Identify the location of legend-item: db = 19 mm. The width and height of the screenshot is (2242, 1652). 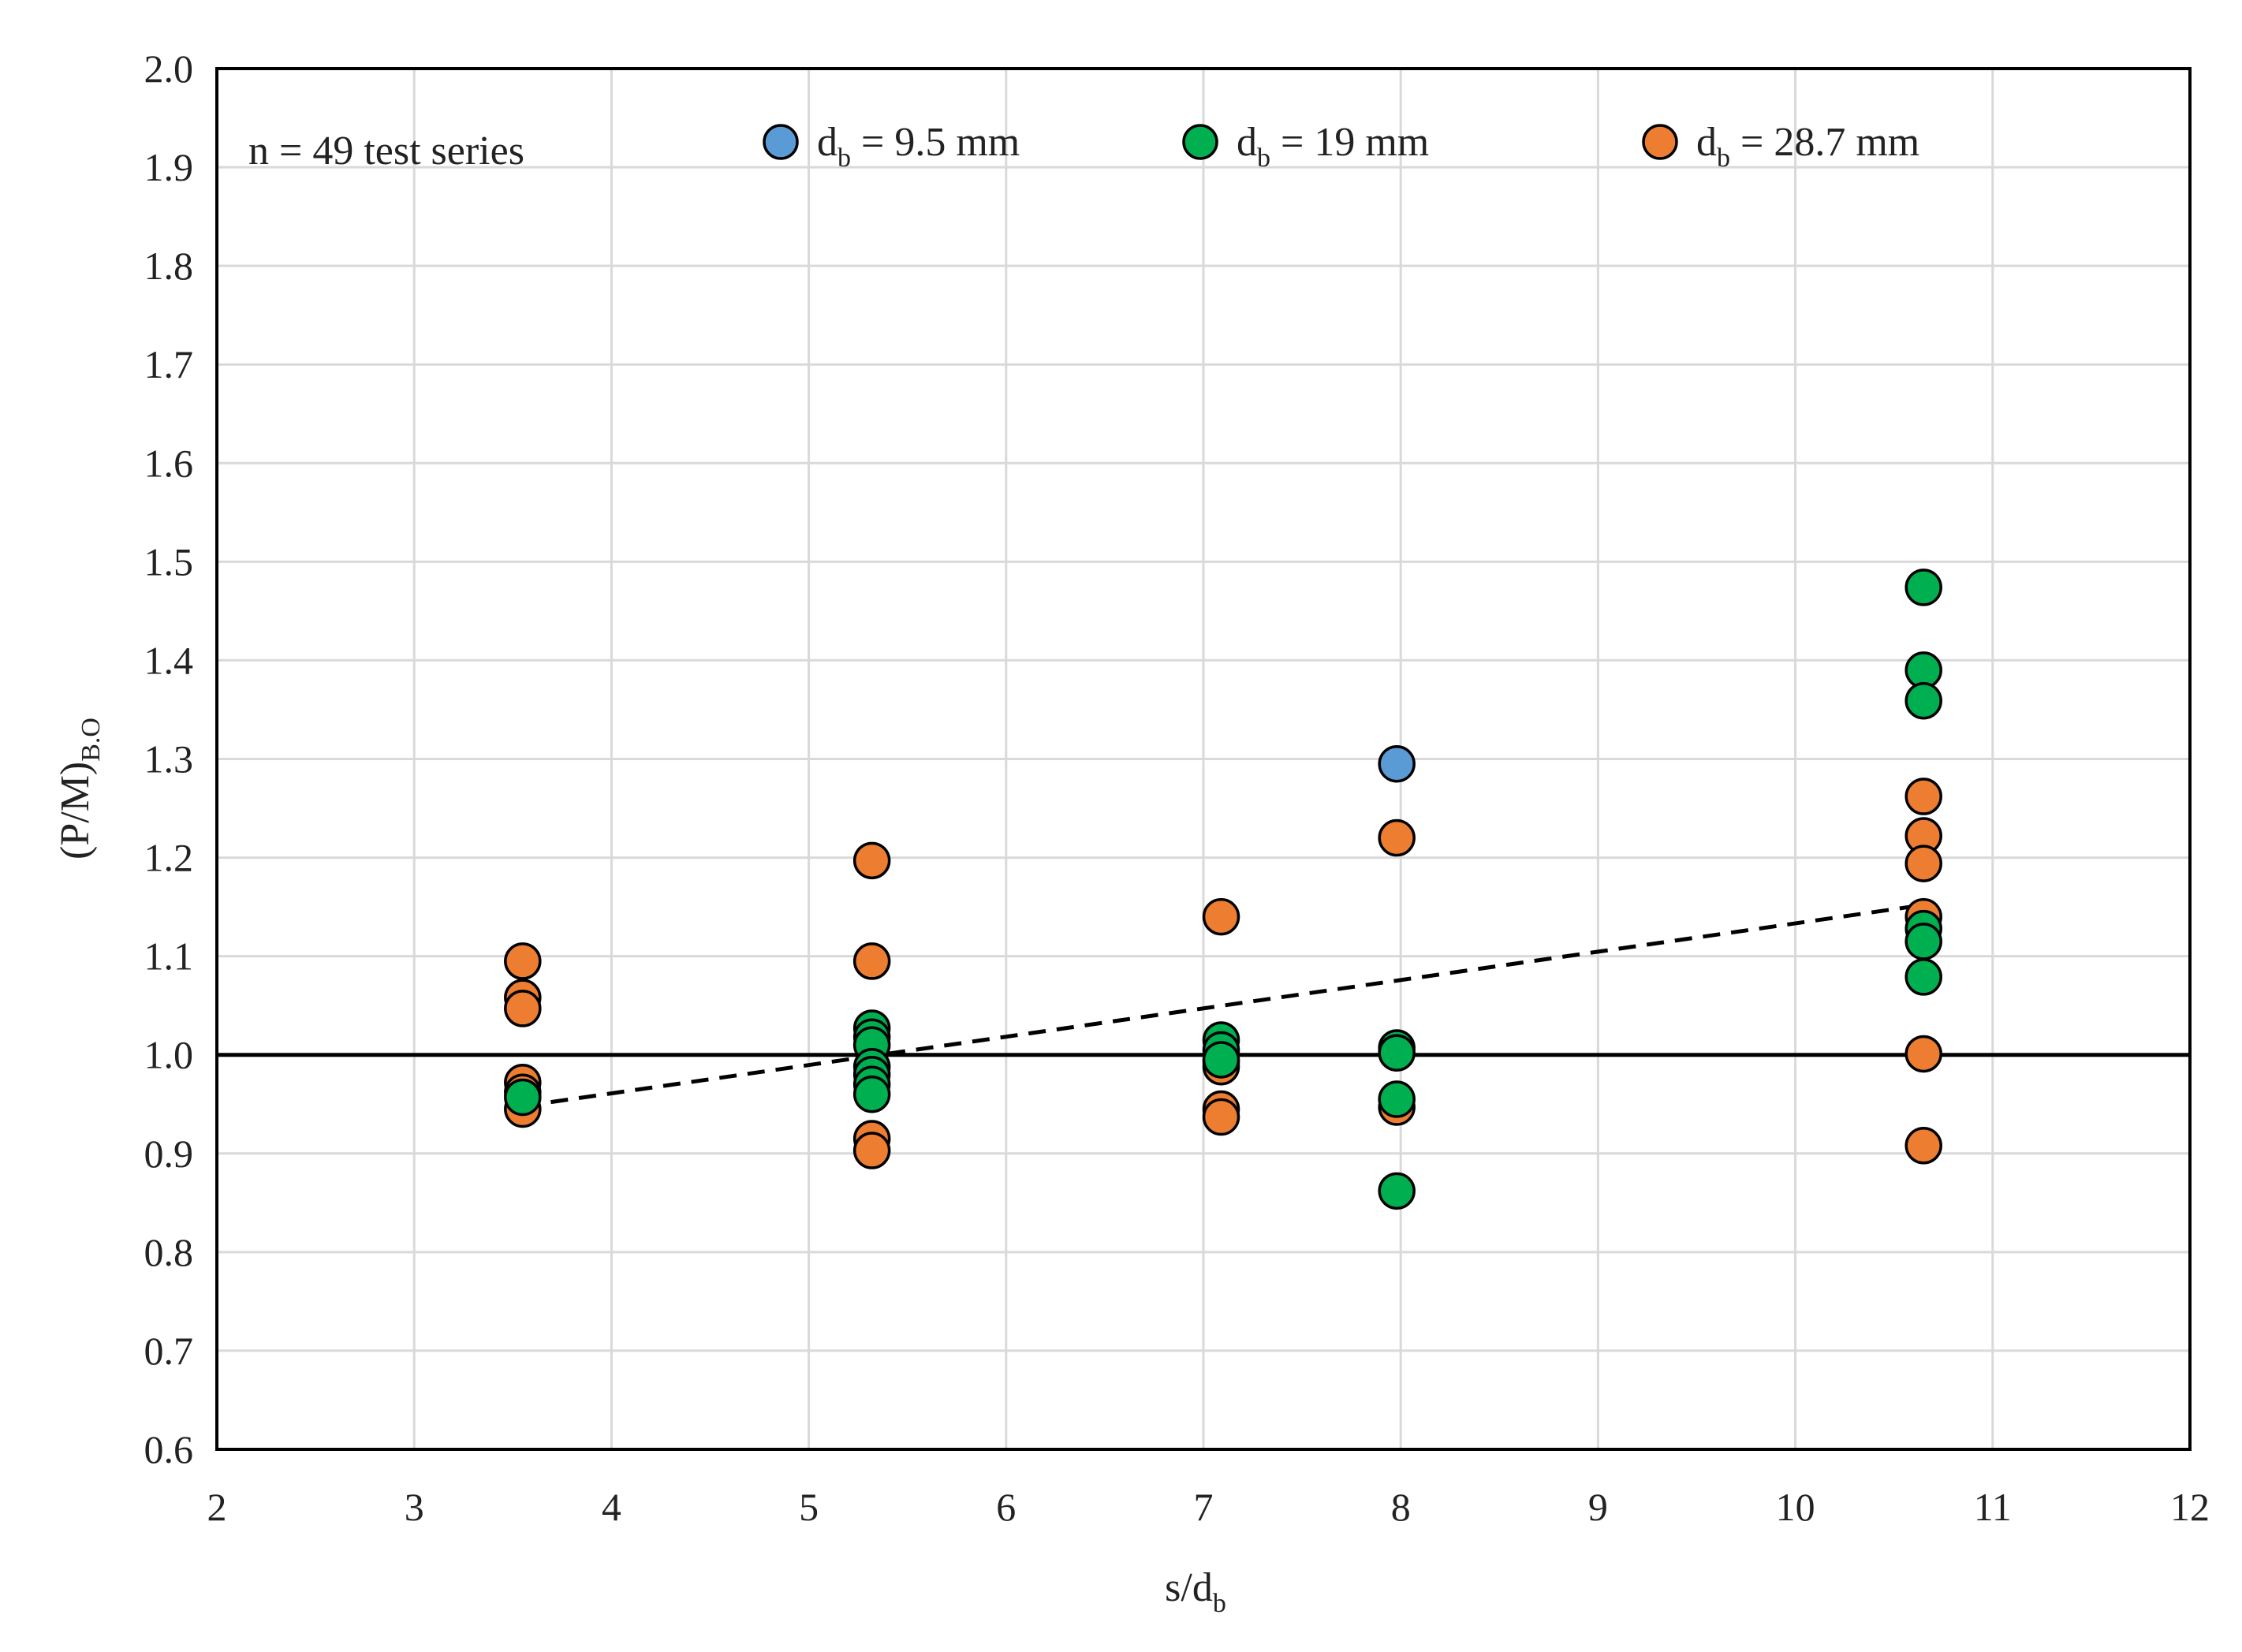
(1305, 146).